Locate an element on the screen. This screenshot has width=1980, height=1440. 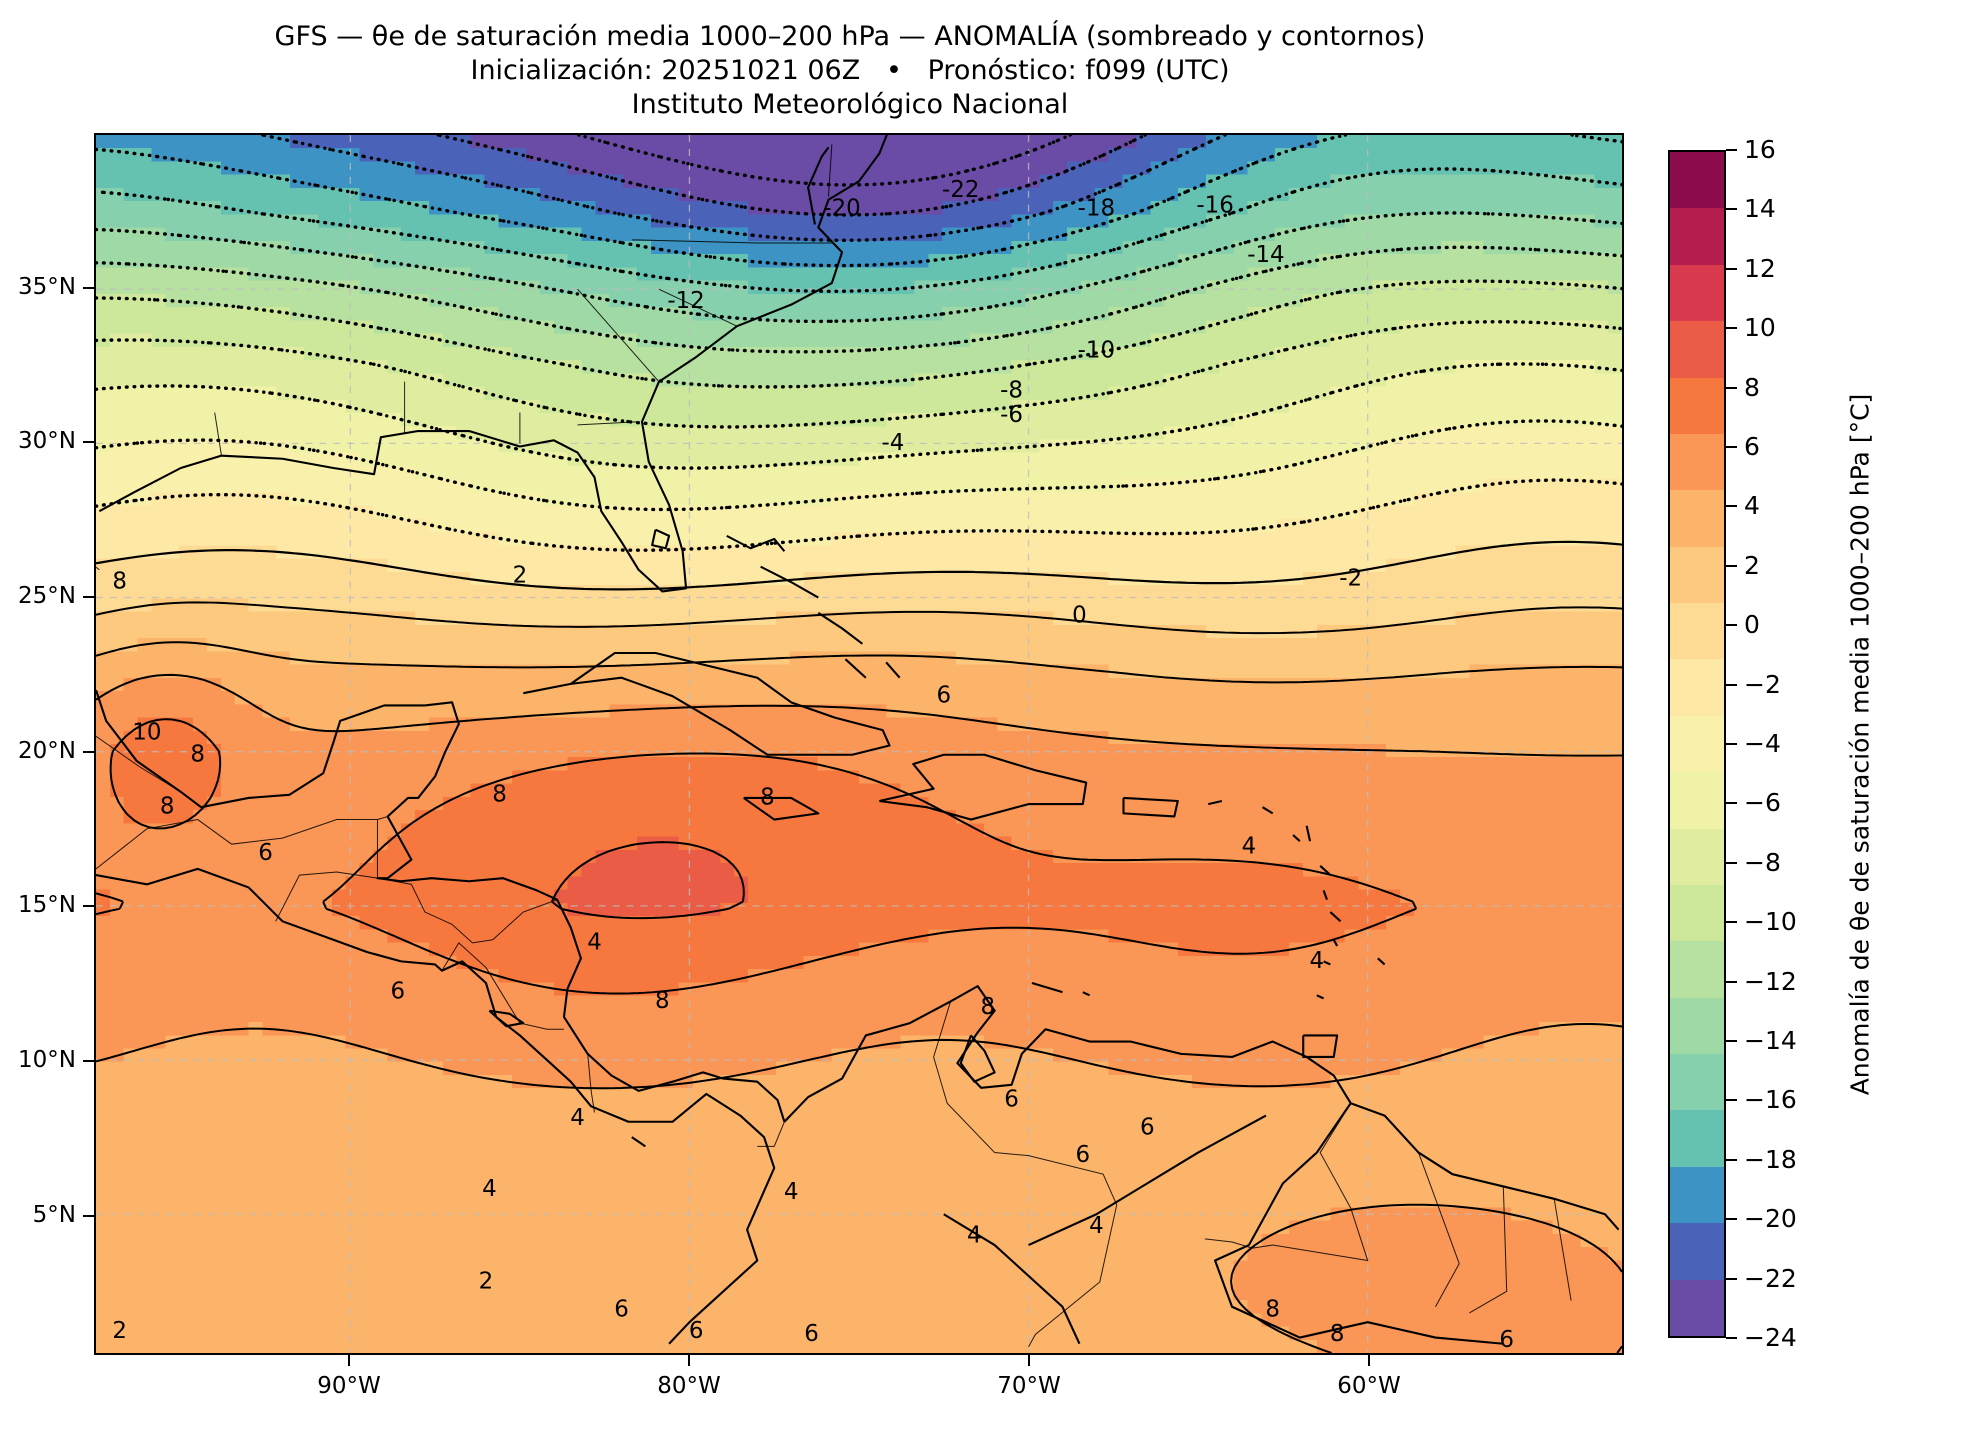
colorbar-tick-label: 12 is located at coordinates (1760, 268).